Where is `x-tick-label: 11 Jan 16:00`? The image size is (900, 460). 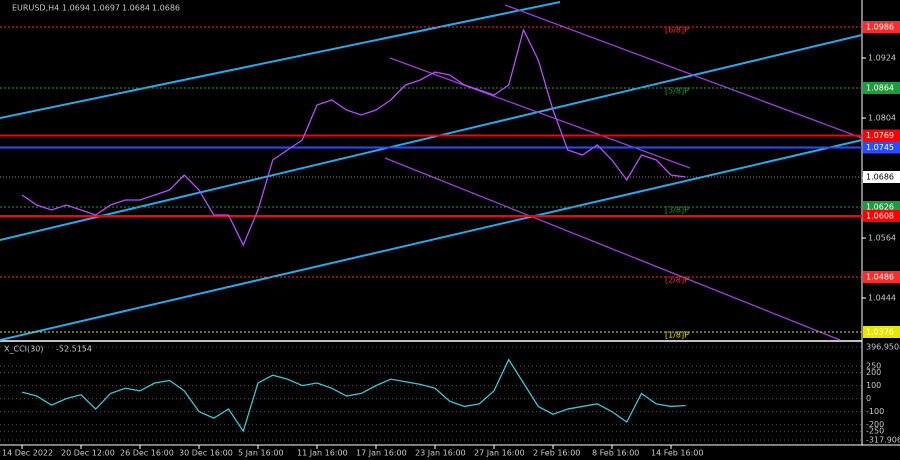 x-tick-label: 11 Jan 16:00 is located at coordinates (322, 453).